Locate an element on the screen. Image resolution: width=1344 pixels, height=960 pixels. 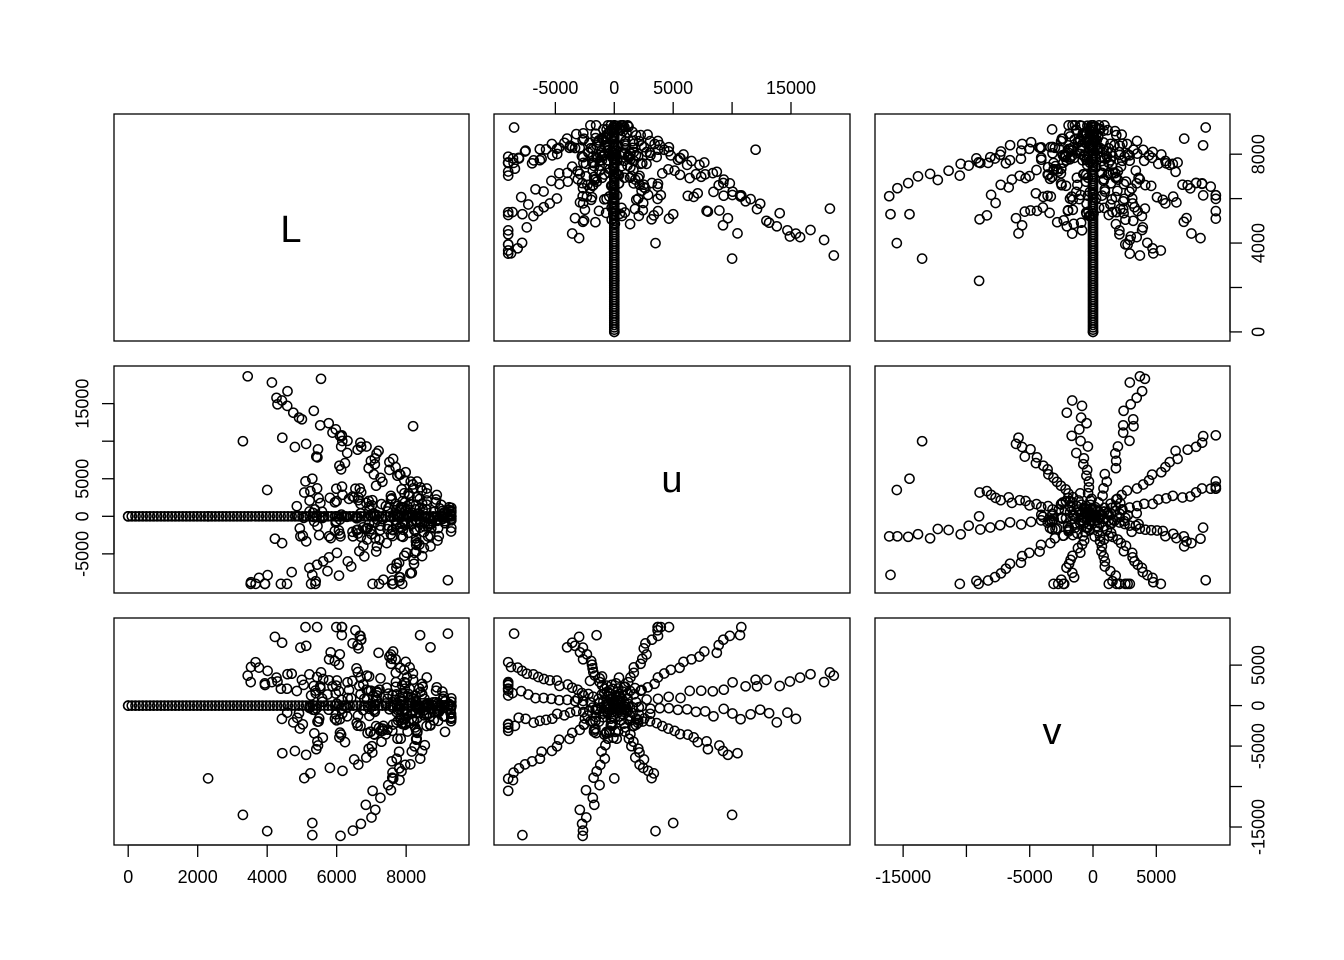
tick-label: -5000 is located at coordinates (555, 88).